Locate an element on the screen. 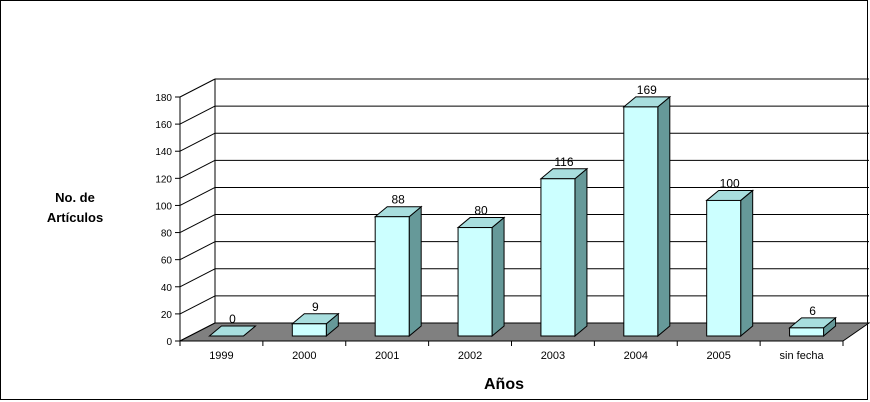 The height and width of the screenshot is (402, 870). data-label-6: 100 is located at coordinates (730, 183).